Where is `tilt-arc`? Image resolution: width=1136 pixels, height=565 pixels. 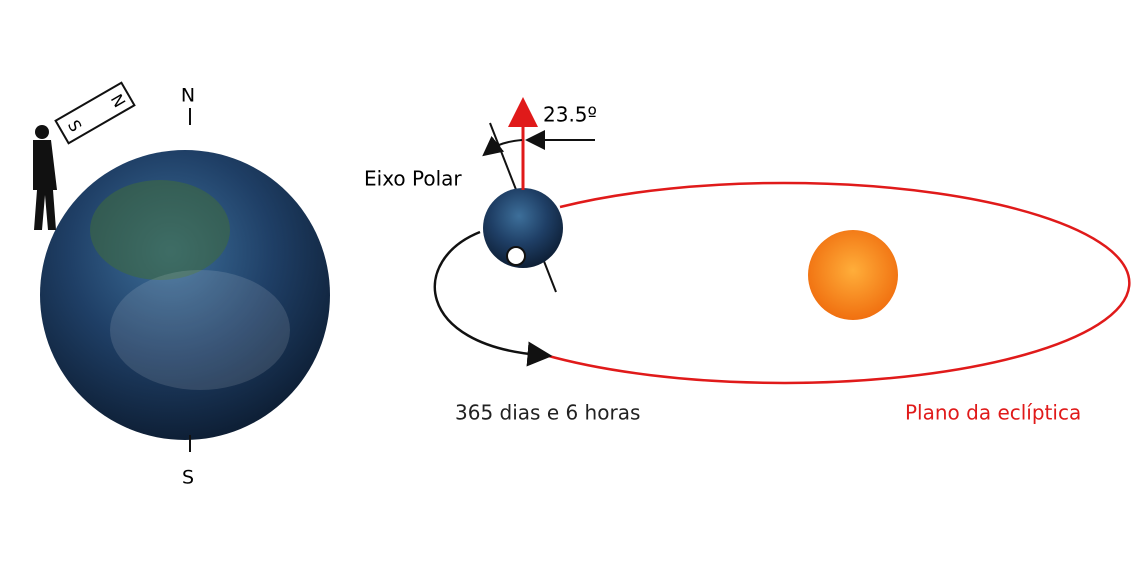 tilt-arc is located at coordinates (502, 146).